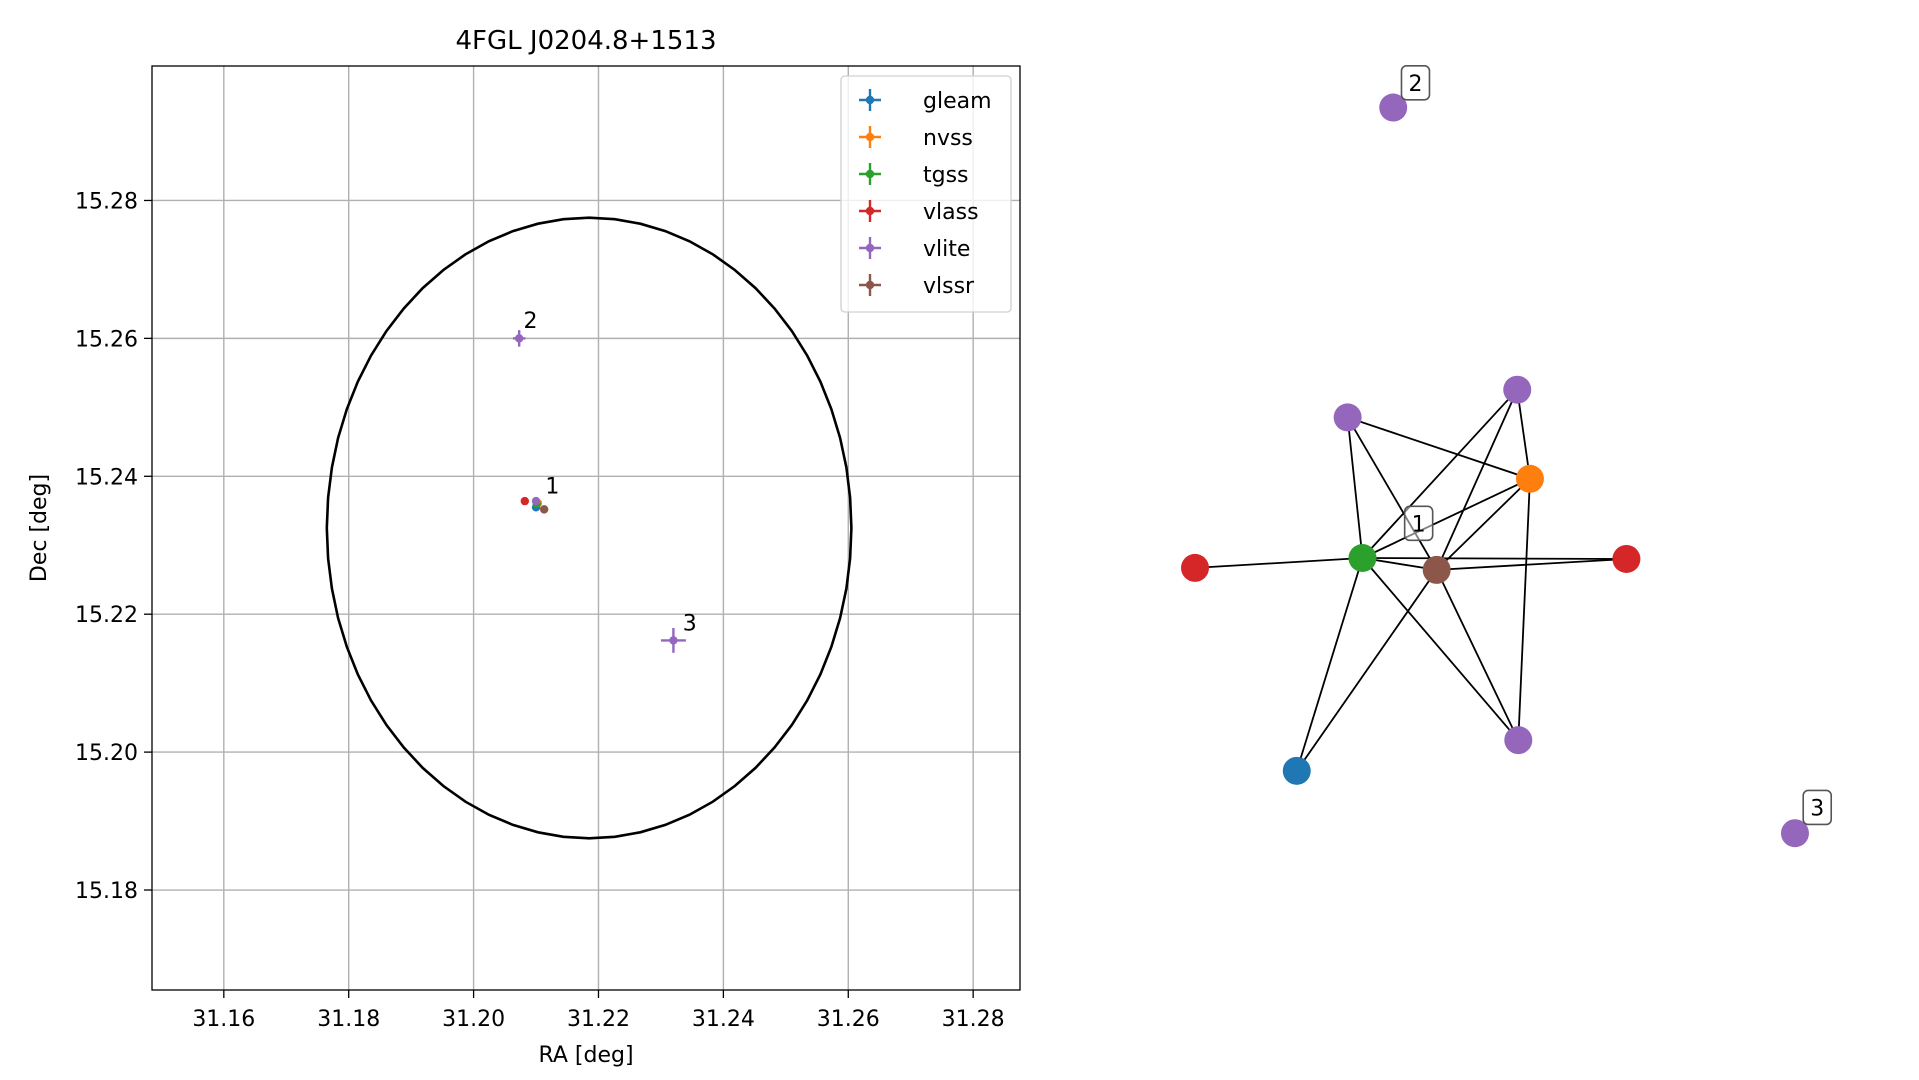 The image size is (1919, 1080). Describe the element at coordinates (914, 175) in the screenshot. I see `legend-entry-tgss: tgss` at that location.